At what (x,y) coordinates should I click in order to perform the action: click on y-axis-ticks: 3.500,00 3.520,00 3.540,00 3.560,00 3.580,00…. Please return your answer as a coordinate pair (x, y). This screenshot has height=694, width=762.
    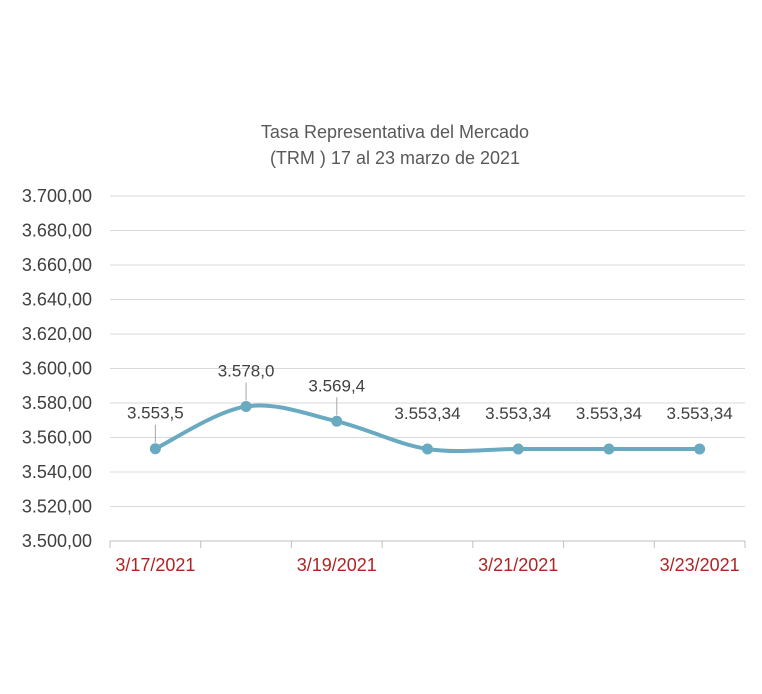
    Looking at the image, I should click on (57, 368).